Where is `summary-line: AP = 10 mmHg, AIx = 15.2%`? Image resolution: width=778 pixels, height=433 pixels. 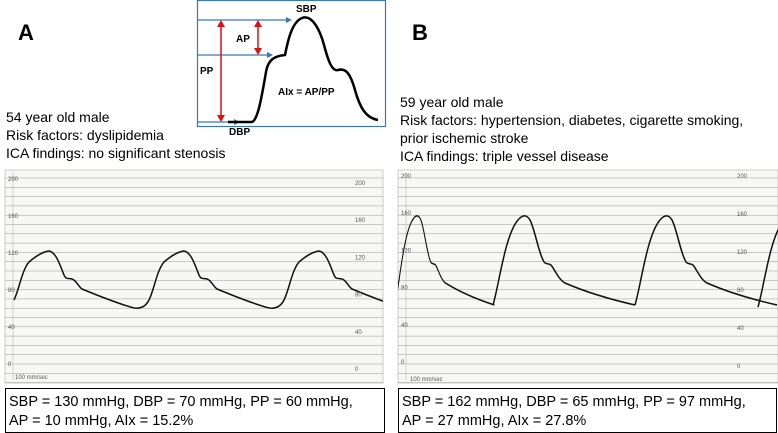 summary-line: AP = 10 mmHg, AIx = 15.2% is located at coordinates (101, 421).